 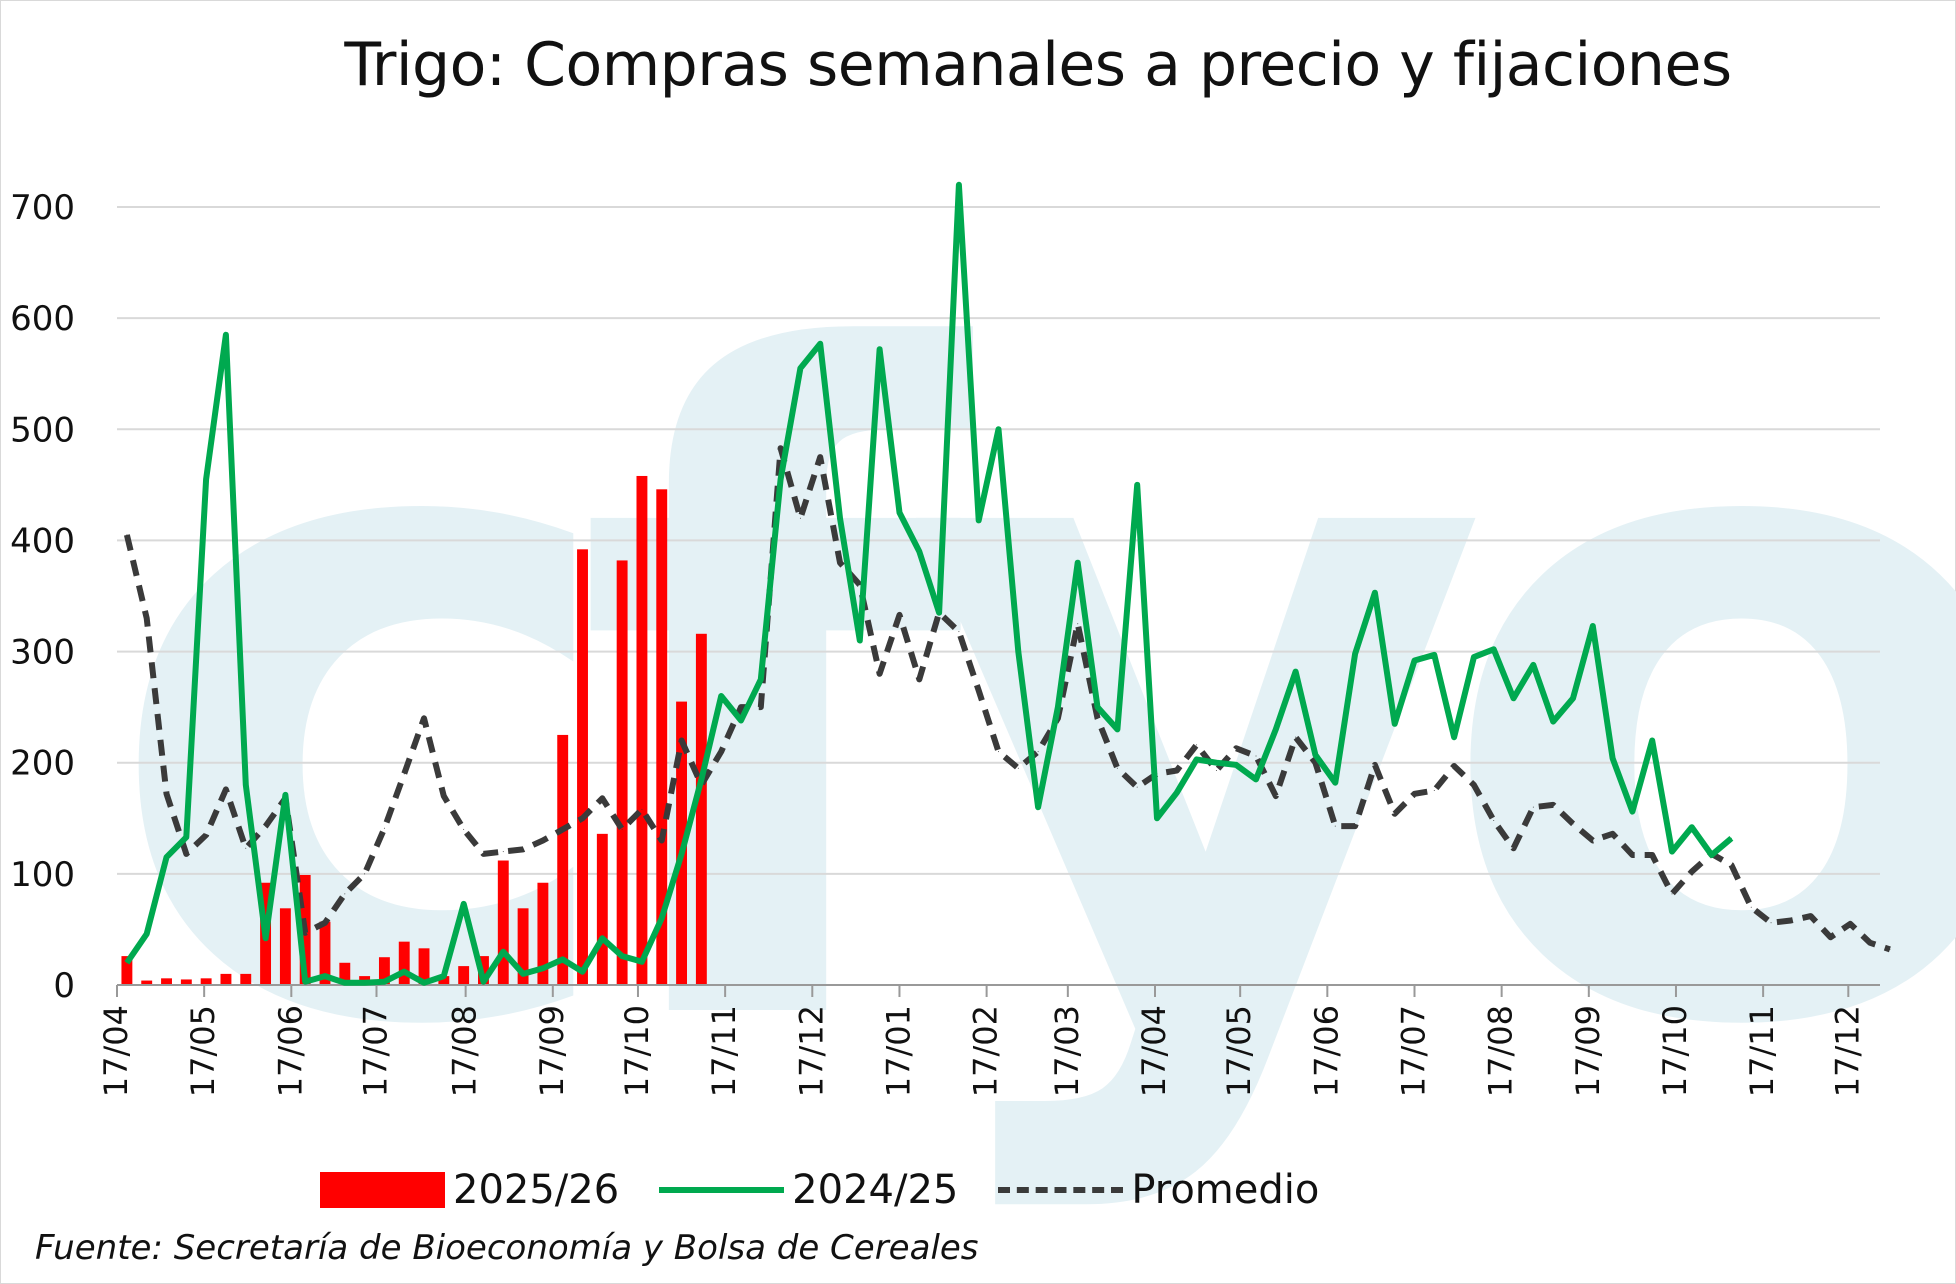 I want to click on x-tick-label: 17/02, so click(x=986, y=1051).